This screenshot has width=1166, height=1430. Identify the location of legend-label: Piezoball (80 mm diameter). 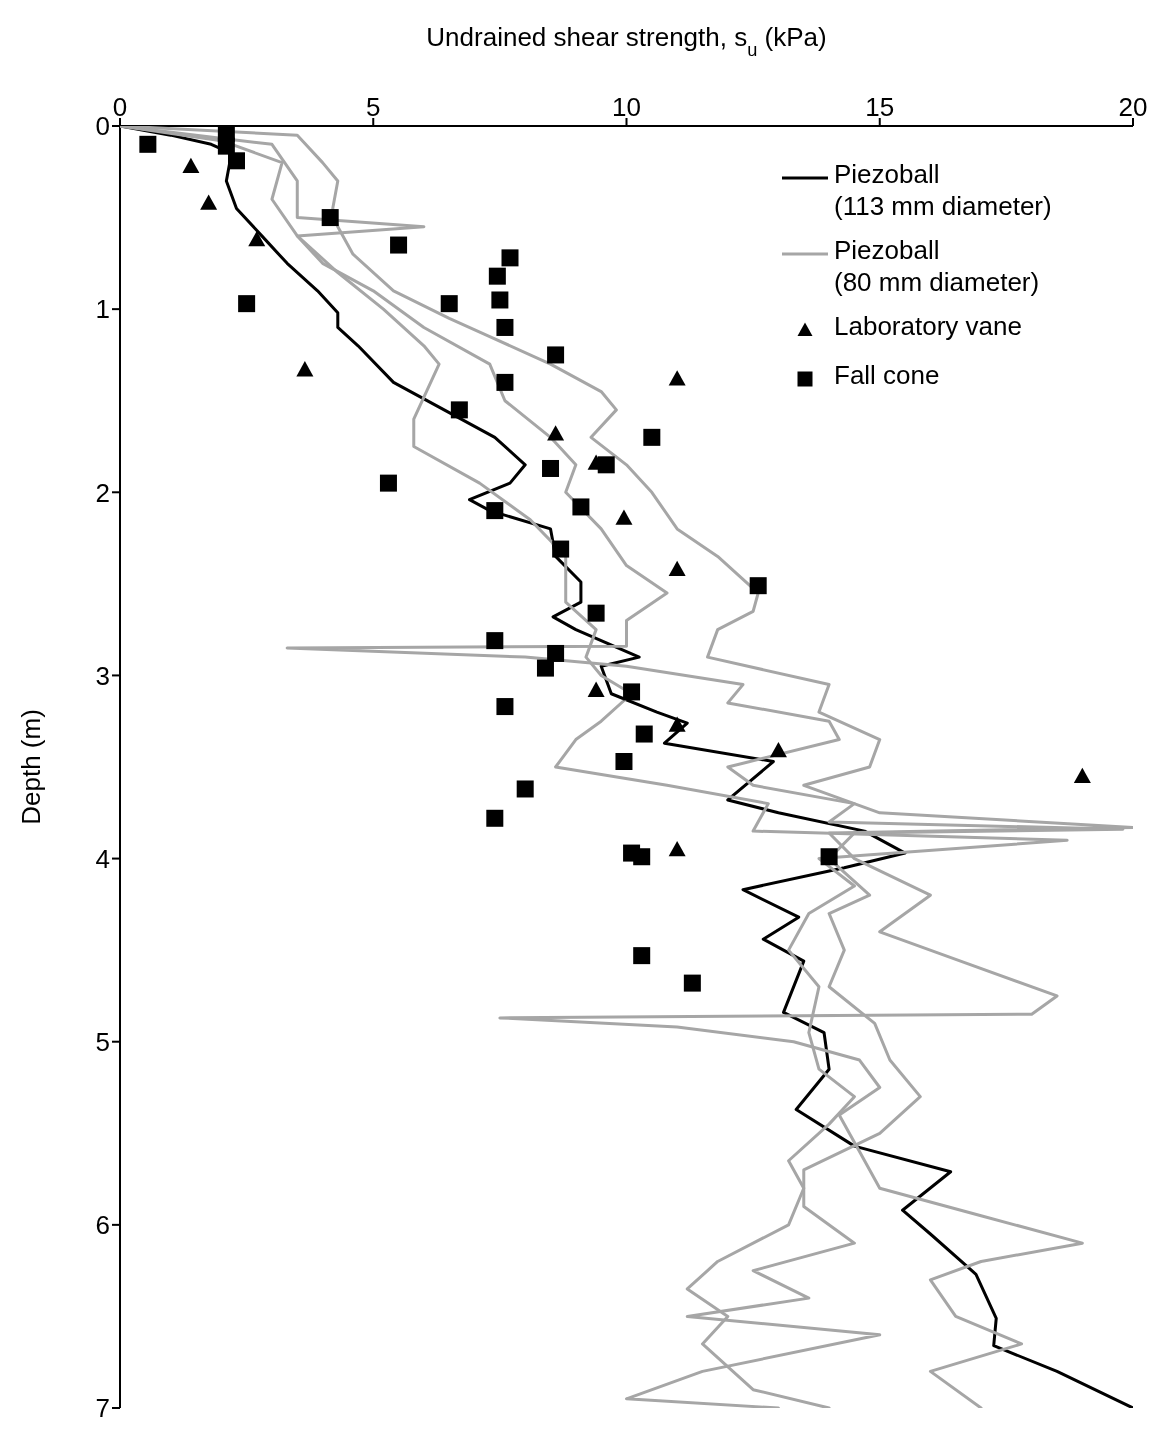
(937, 266).